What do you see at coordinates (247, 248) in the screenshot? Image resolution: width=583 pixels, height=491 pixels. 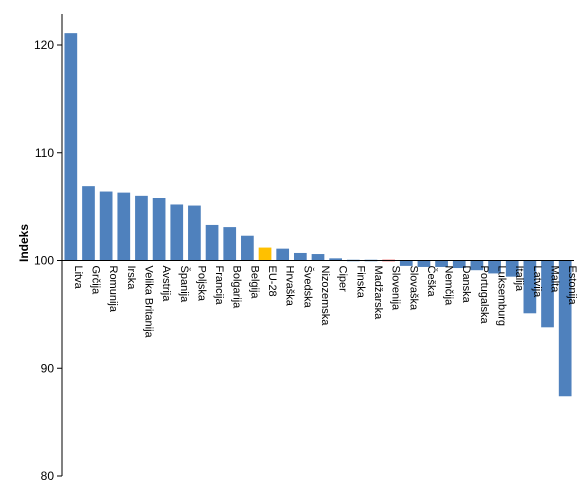 I see `bar-belgija` at bounding box center [247, 248].